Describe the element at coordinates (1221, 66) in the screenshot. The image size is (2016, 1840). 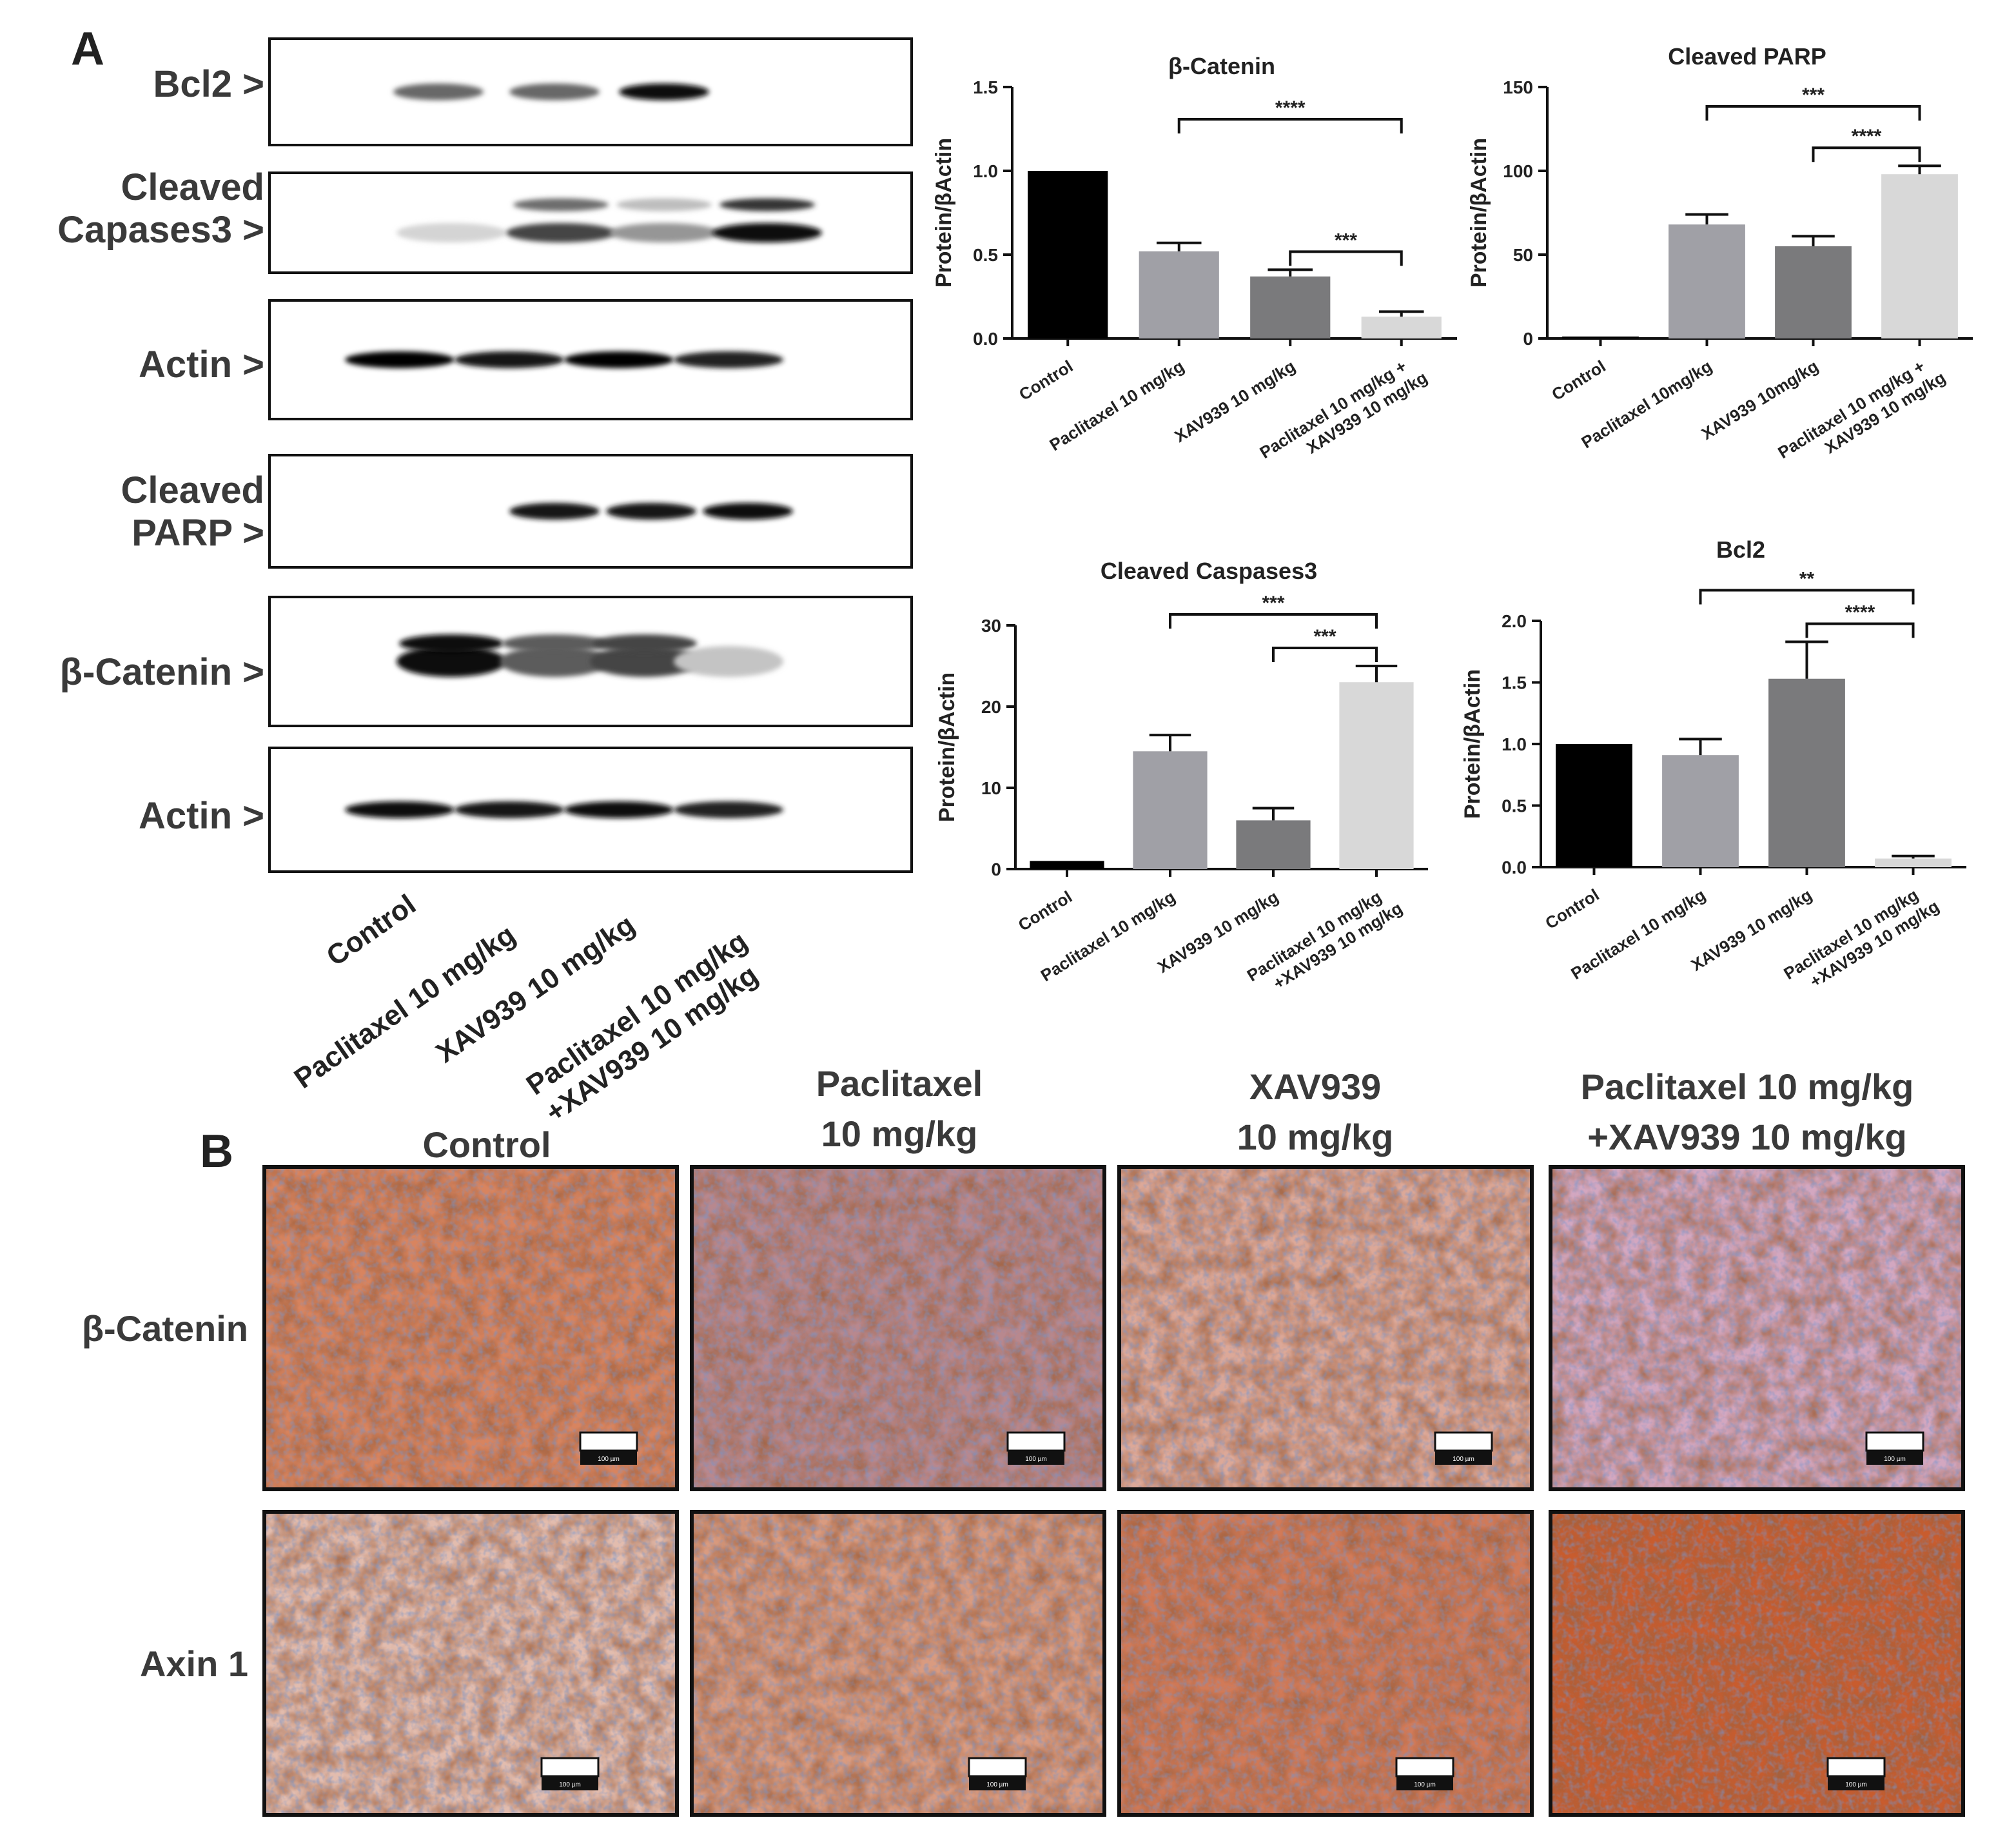
I see `chart-title: β-Catenin` at that location.